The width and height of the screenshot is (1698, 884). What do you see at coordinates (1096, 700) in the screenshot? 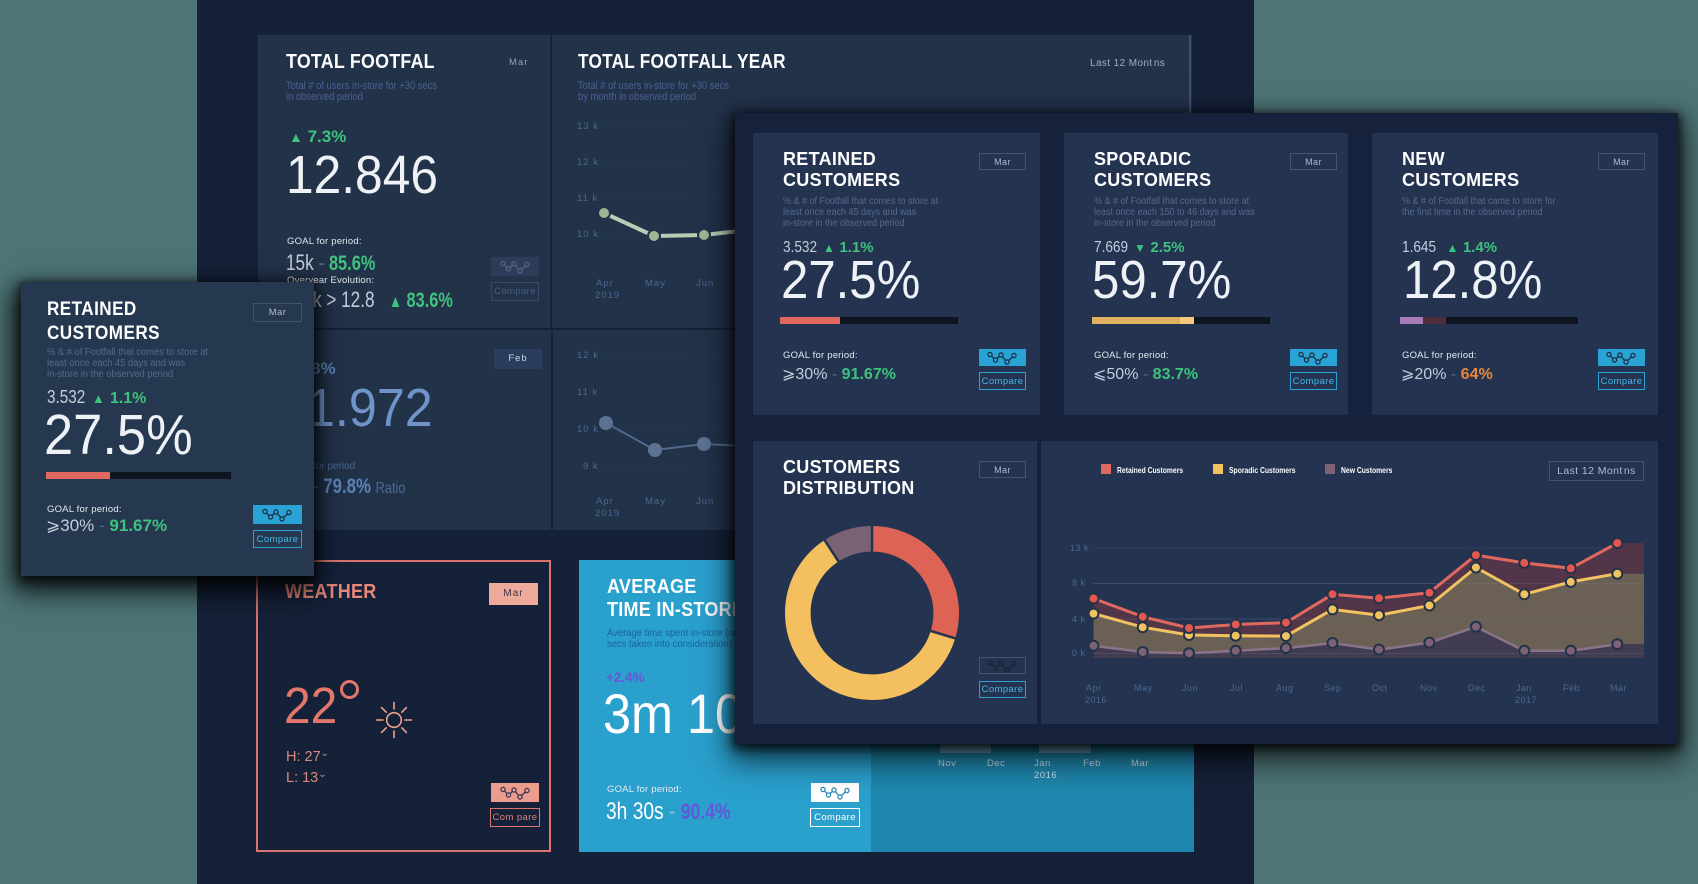
I see `svg-text: 2016` at bounding box center [1096, 700].